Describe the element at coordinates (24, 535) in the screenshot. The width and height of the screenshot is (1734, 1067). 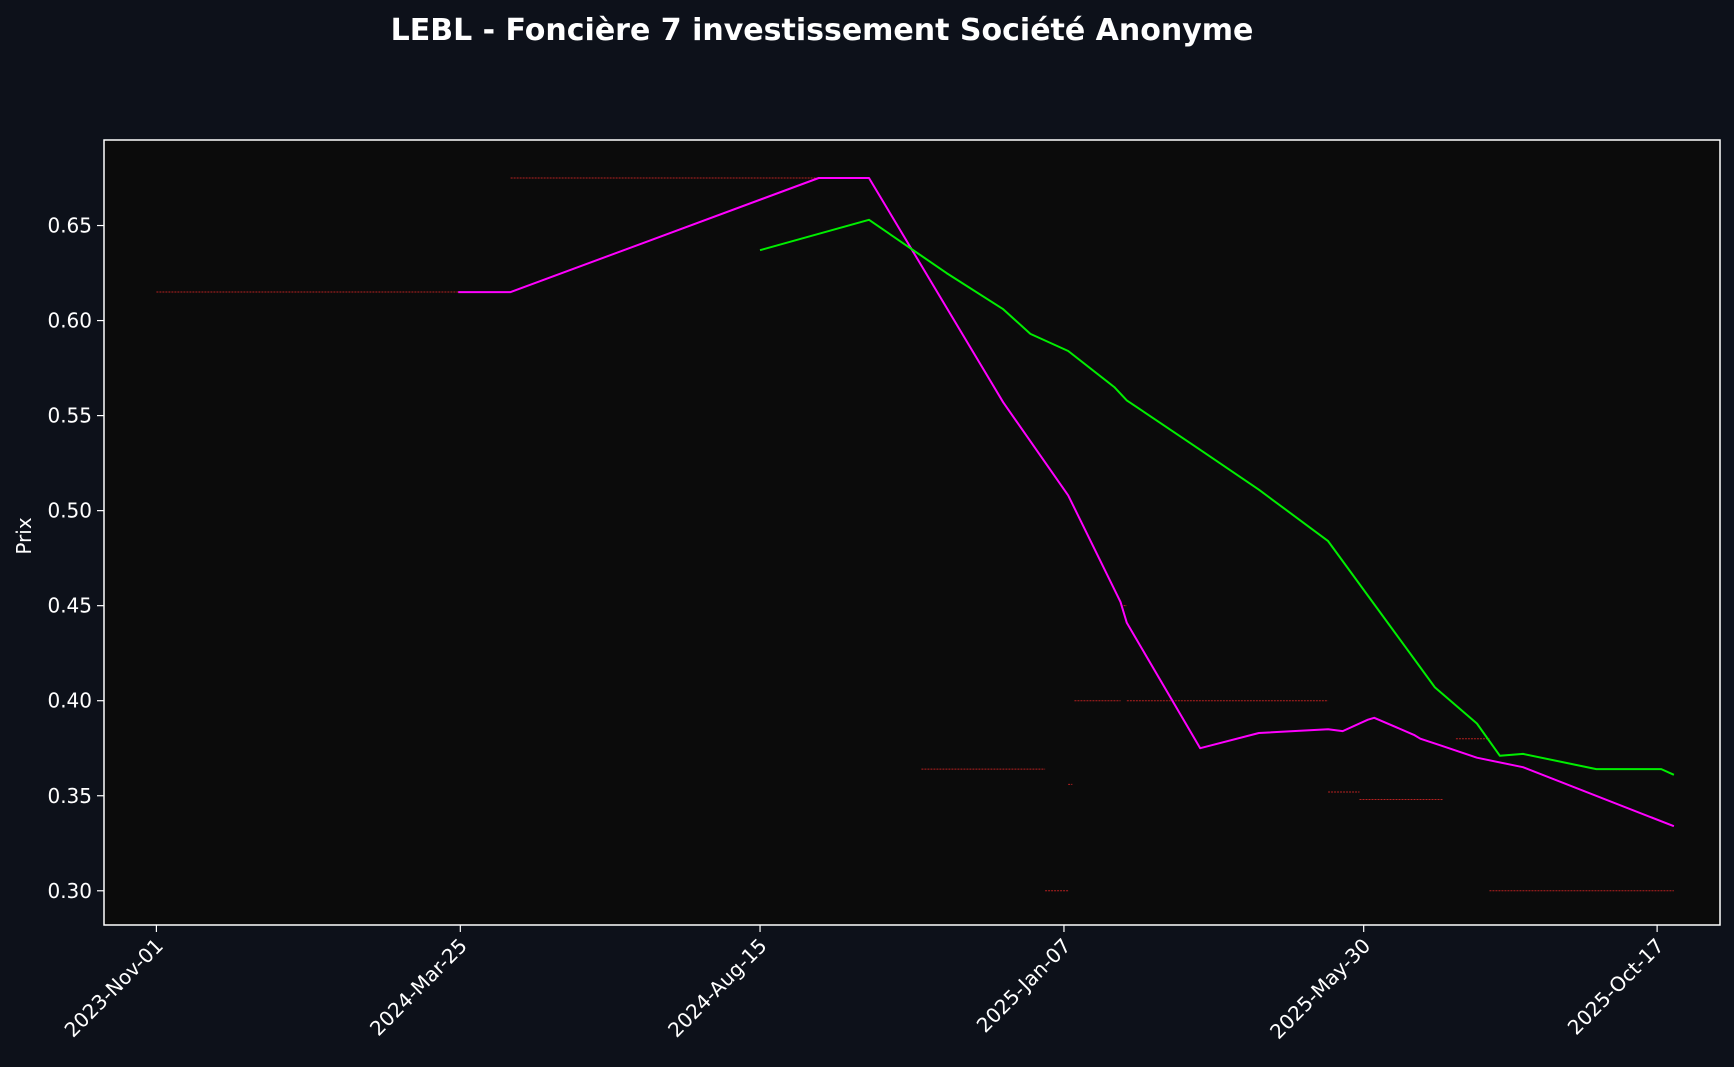
I see `y-axis-label: Prix` at that location.